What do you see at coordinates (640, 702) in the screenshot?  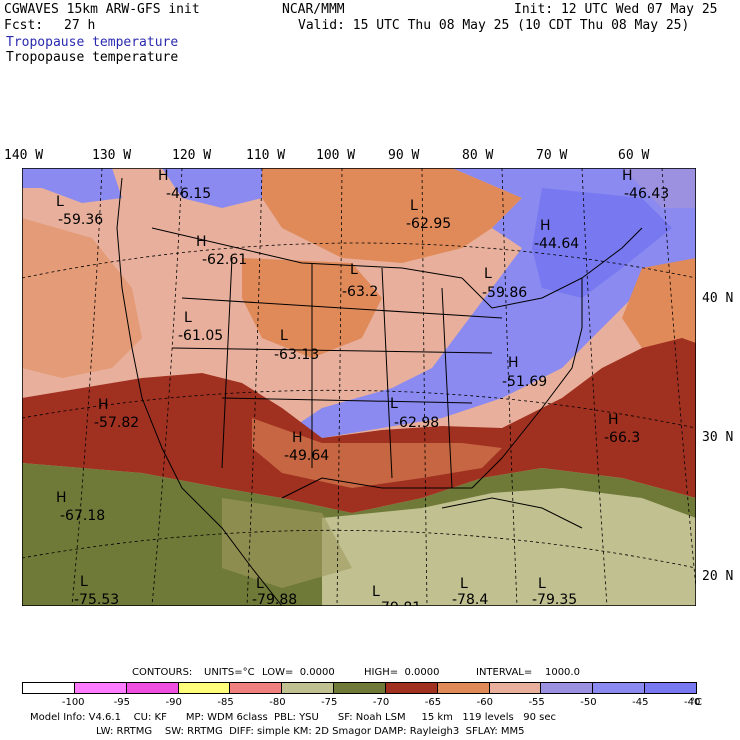 I see `colorbar-tick-label: -45` at bounding box center [640, 702].